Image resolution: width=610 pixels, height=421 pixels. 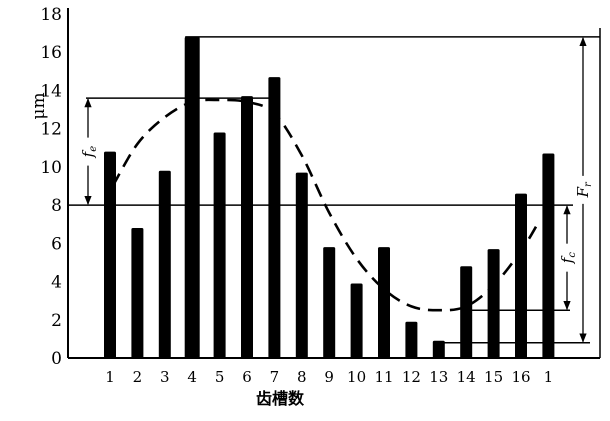 I want to click on x-tick-label: 14, so click(x=466, y=377).